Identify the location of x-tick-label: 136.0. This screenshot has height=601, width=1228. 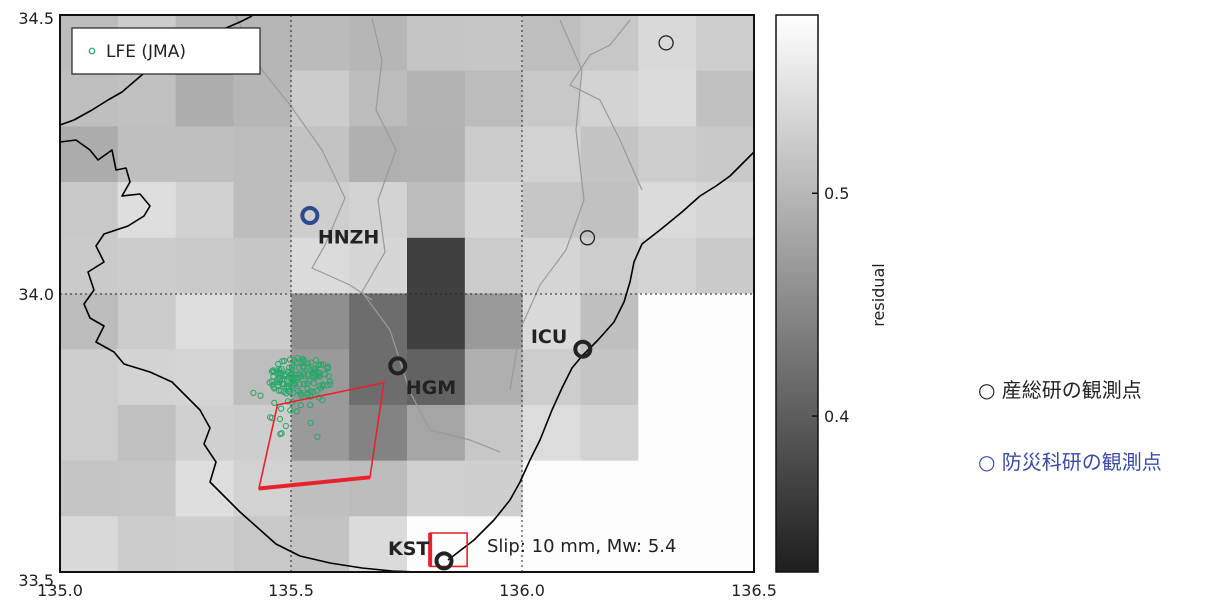
(522, 590).